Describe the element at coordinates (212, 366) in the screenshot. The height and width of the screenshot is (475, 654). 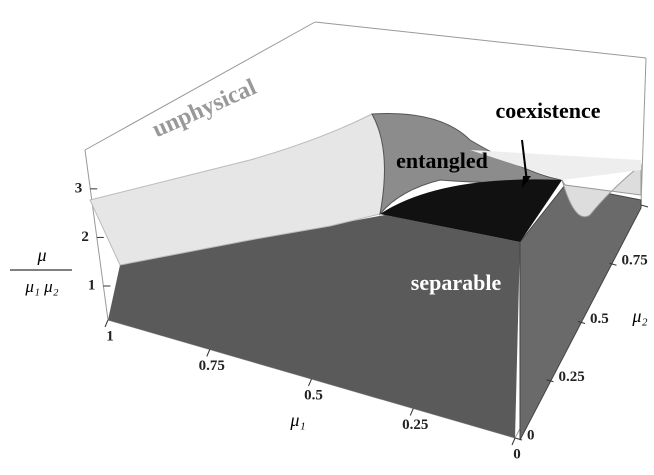
I see `x-tick-label: 0.75` at that location.